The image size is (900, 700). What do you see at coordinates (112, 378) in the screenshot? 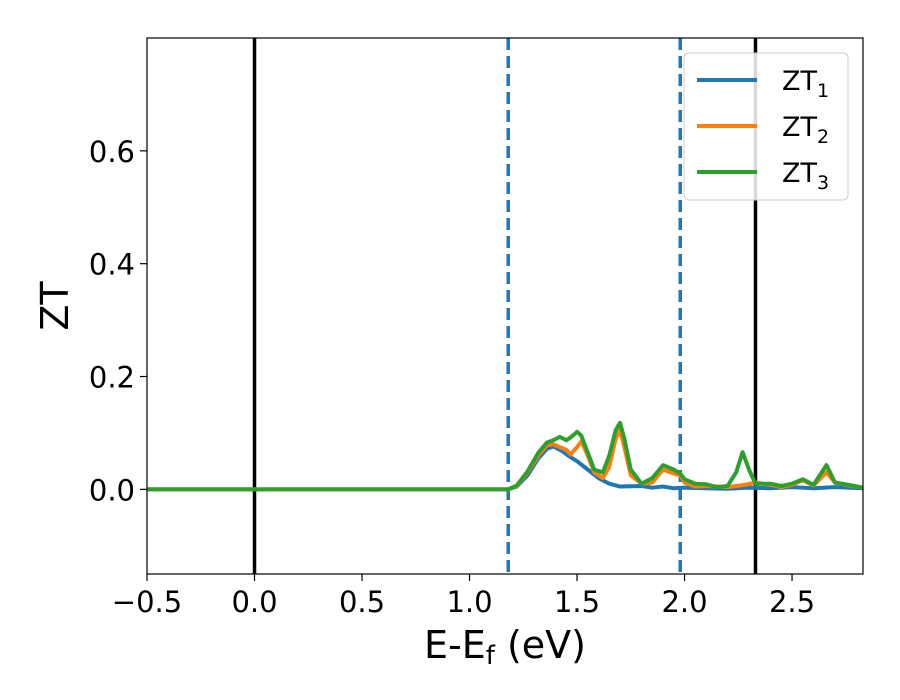
I see `y-tick-label: 0.2` at bounding box center [112, 378].